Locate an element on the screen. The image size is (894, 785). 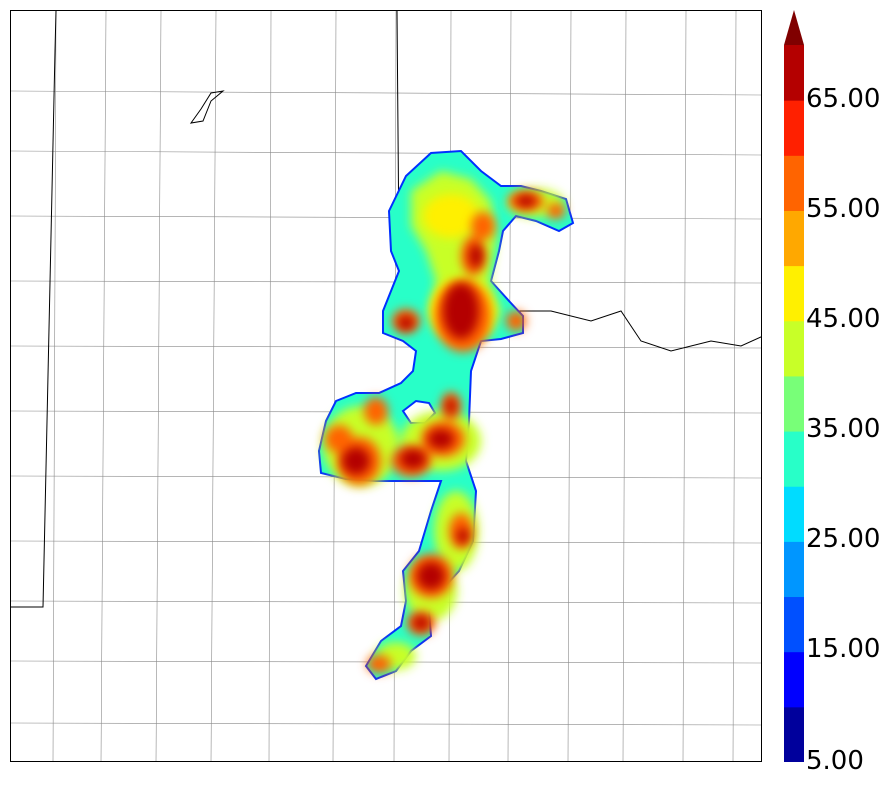
colorbar-label-65: 65.00 is located at coordinates (843, 99).